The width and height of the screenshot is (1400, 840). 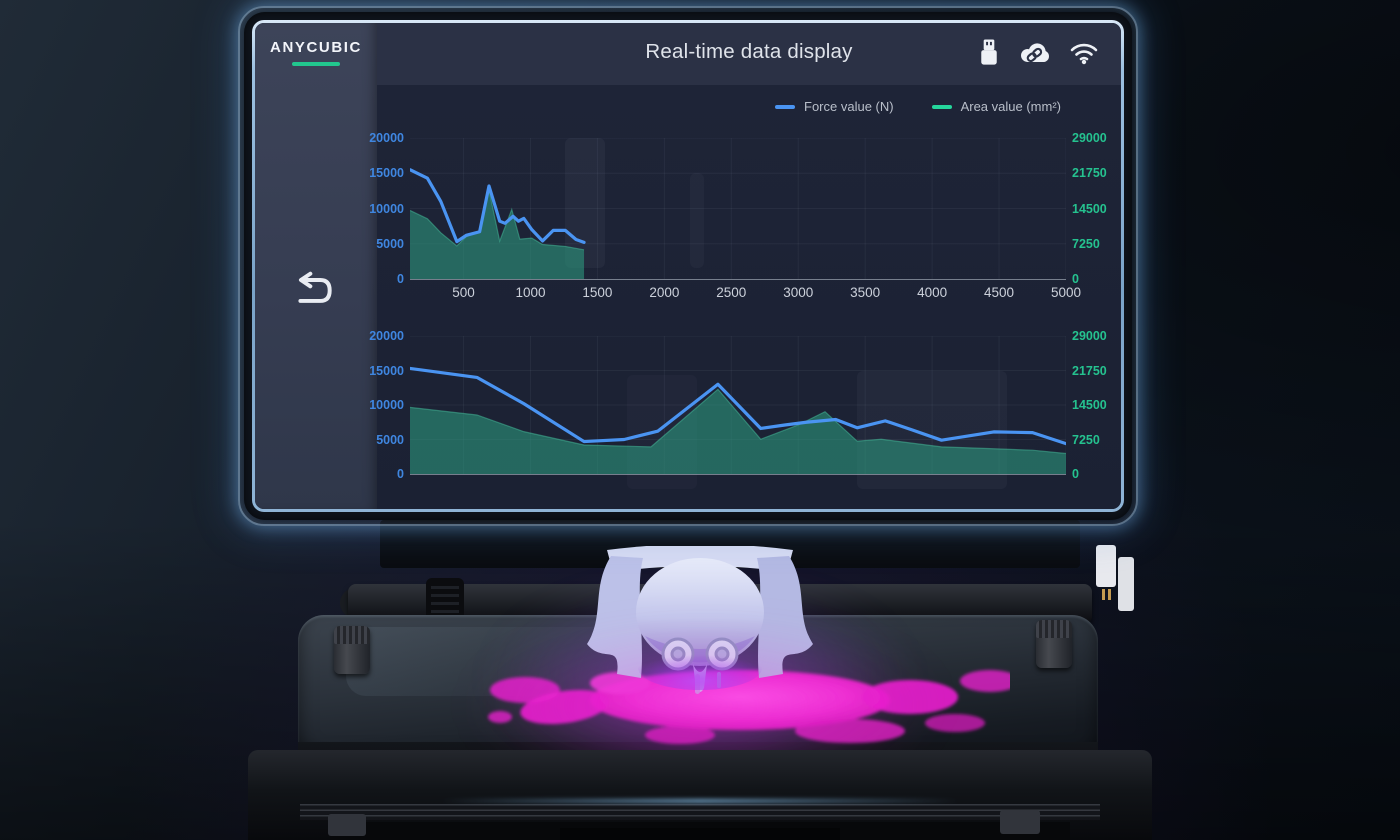 What do you see at coordinates (932, 292) in the screenshot?
I see `x-tick-label: 4000` at bounding box center [932, 292].